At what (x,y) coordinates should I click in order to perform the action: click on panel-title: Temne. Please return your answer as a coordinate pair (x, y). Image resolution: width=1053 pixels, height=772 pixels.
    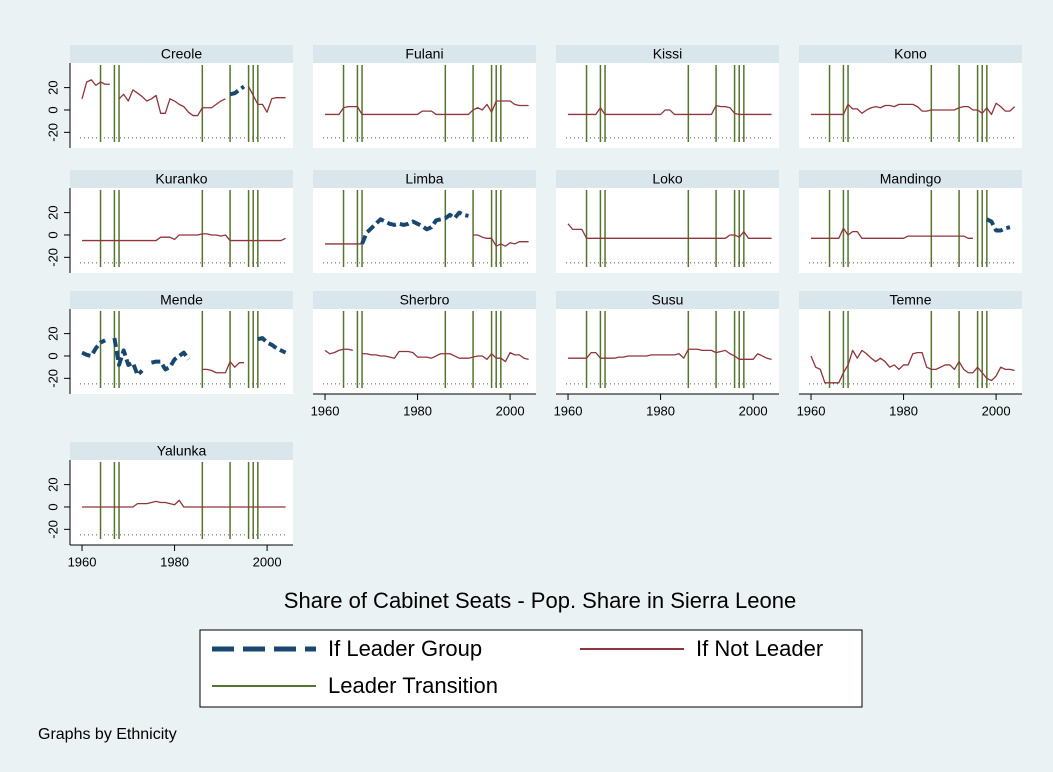
    Looking at the image, I should click on (910, 300).